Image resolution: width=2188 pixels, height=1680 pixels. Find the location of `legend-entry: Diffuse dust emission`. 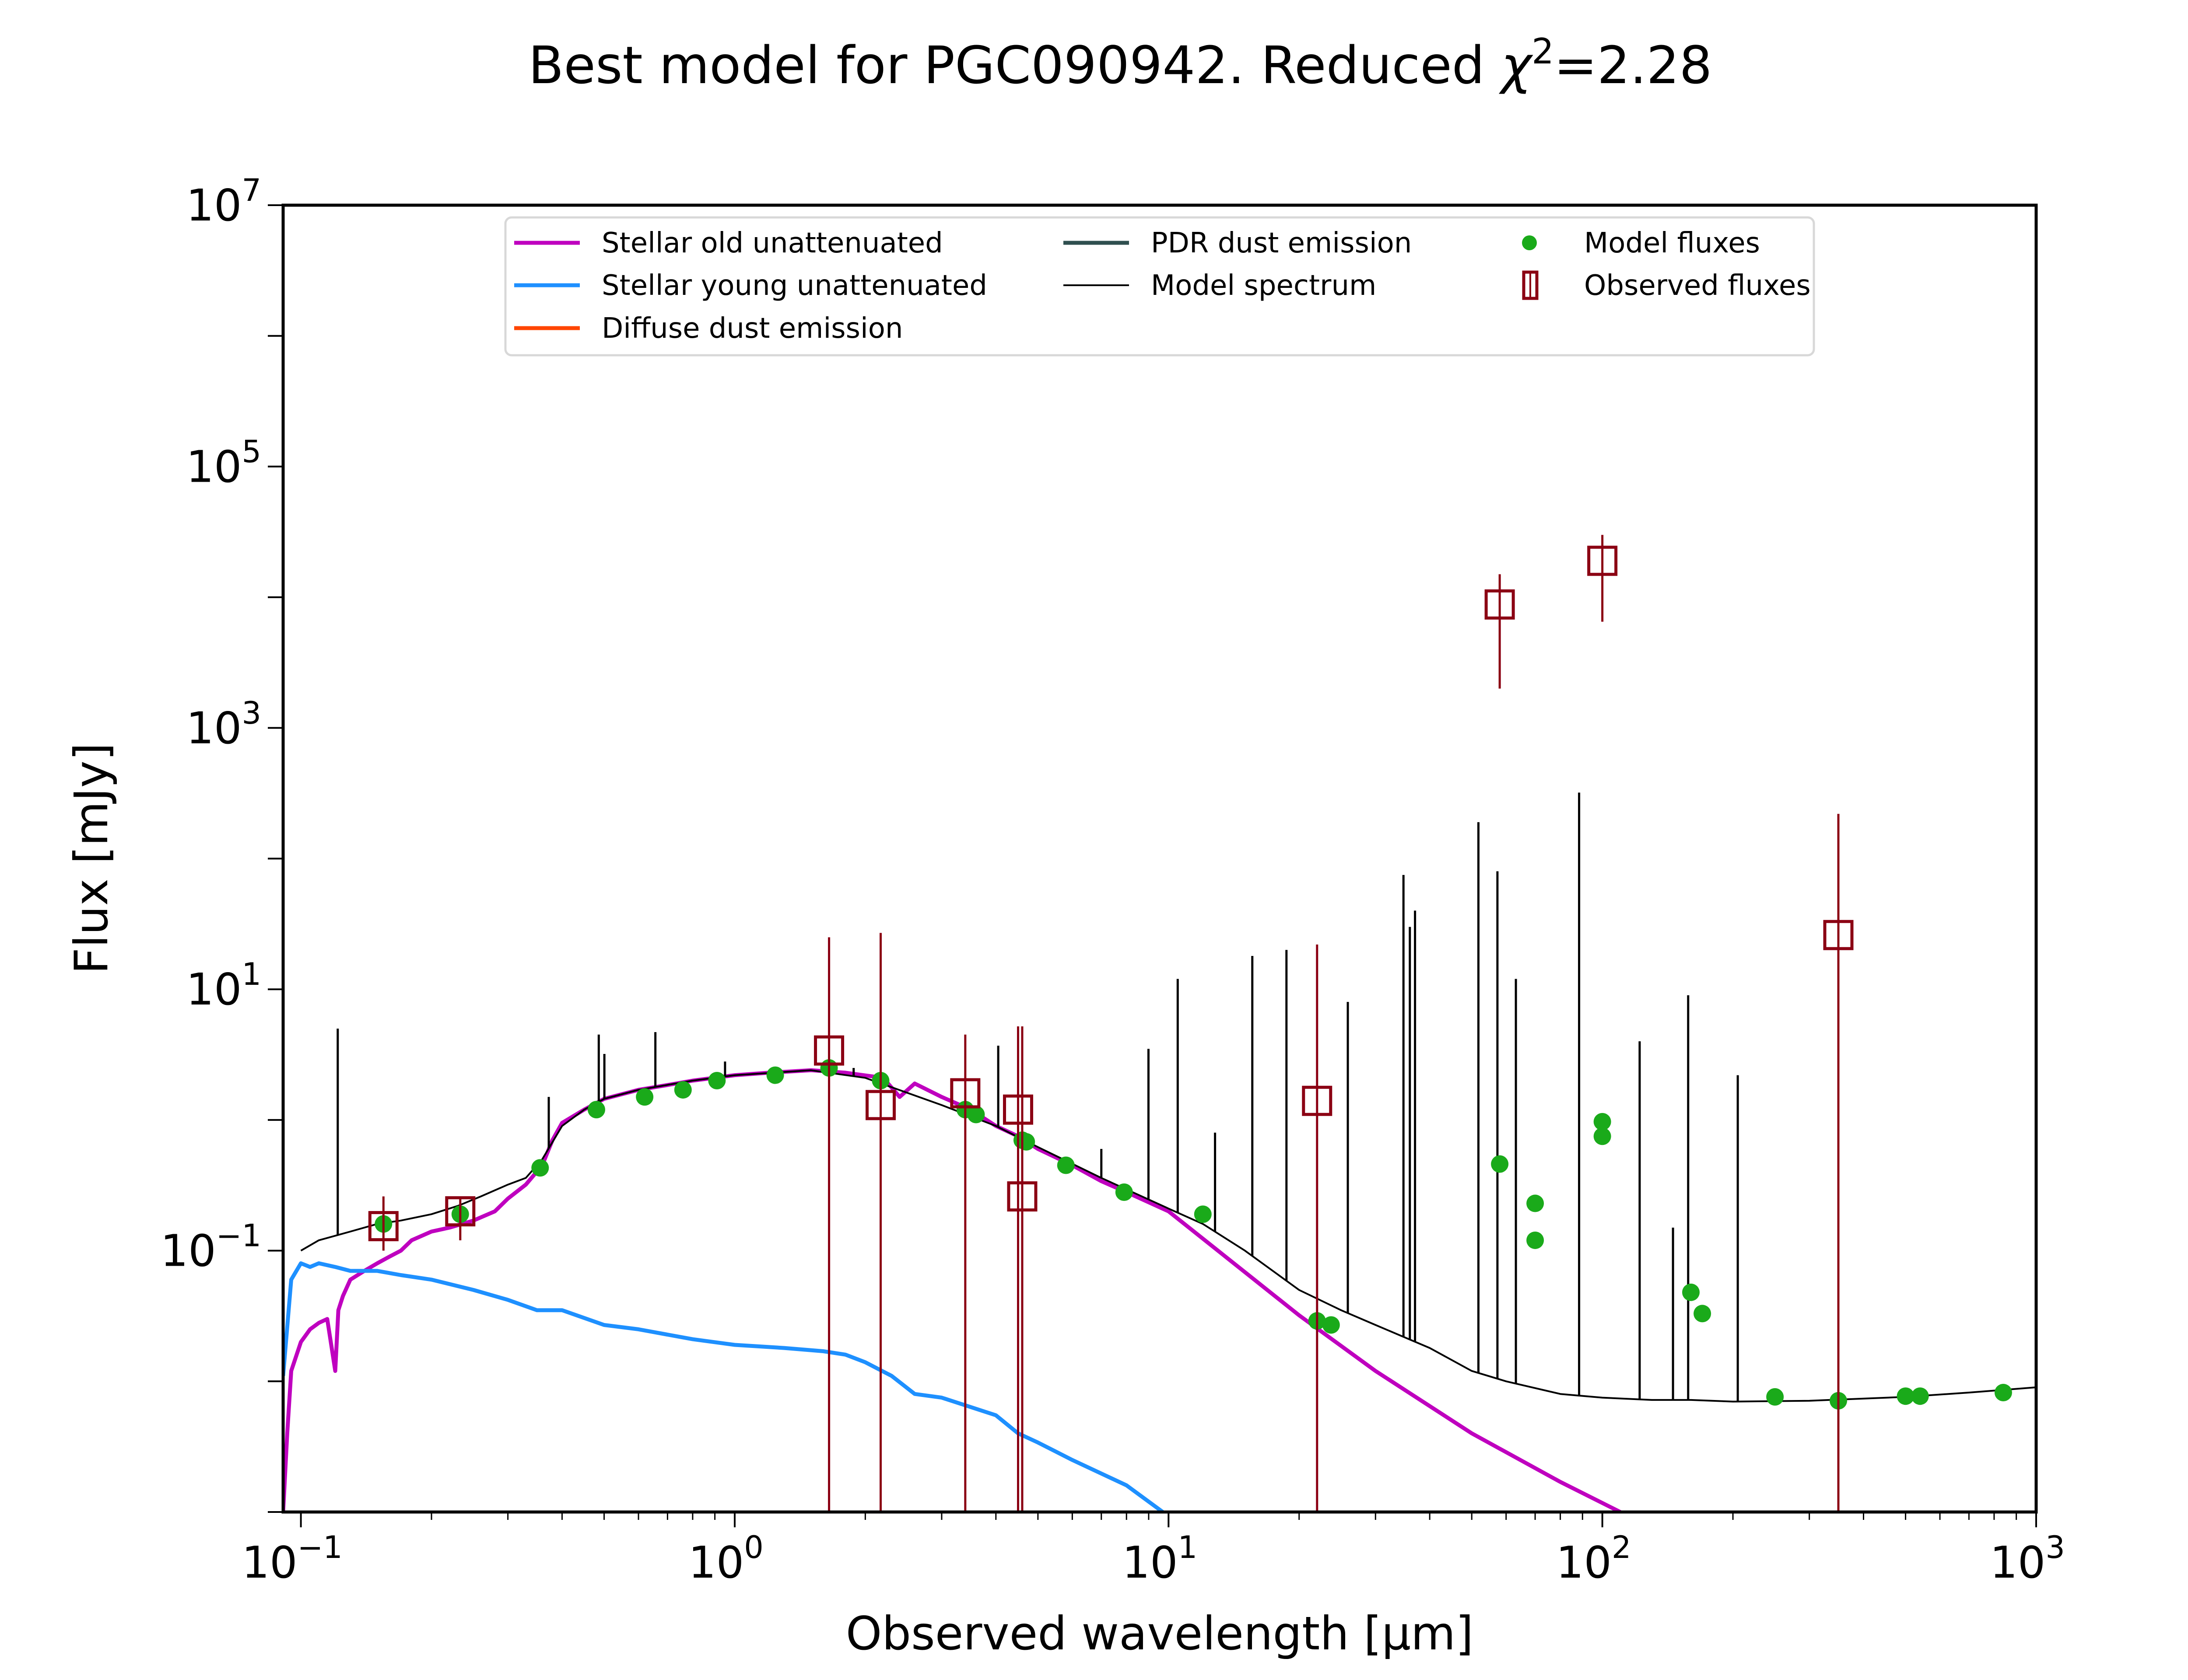

legend-entry: Diffuse dust emission is located at coordinates (708, 328).